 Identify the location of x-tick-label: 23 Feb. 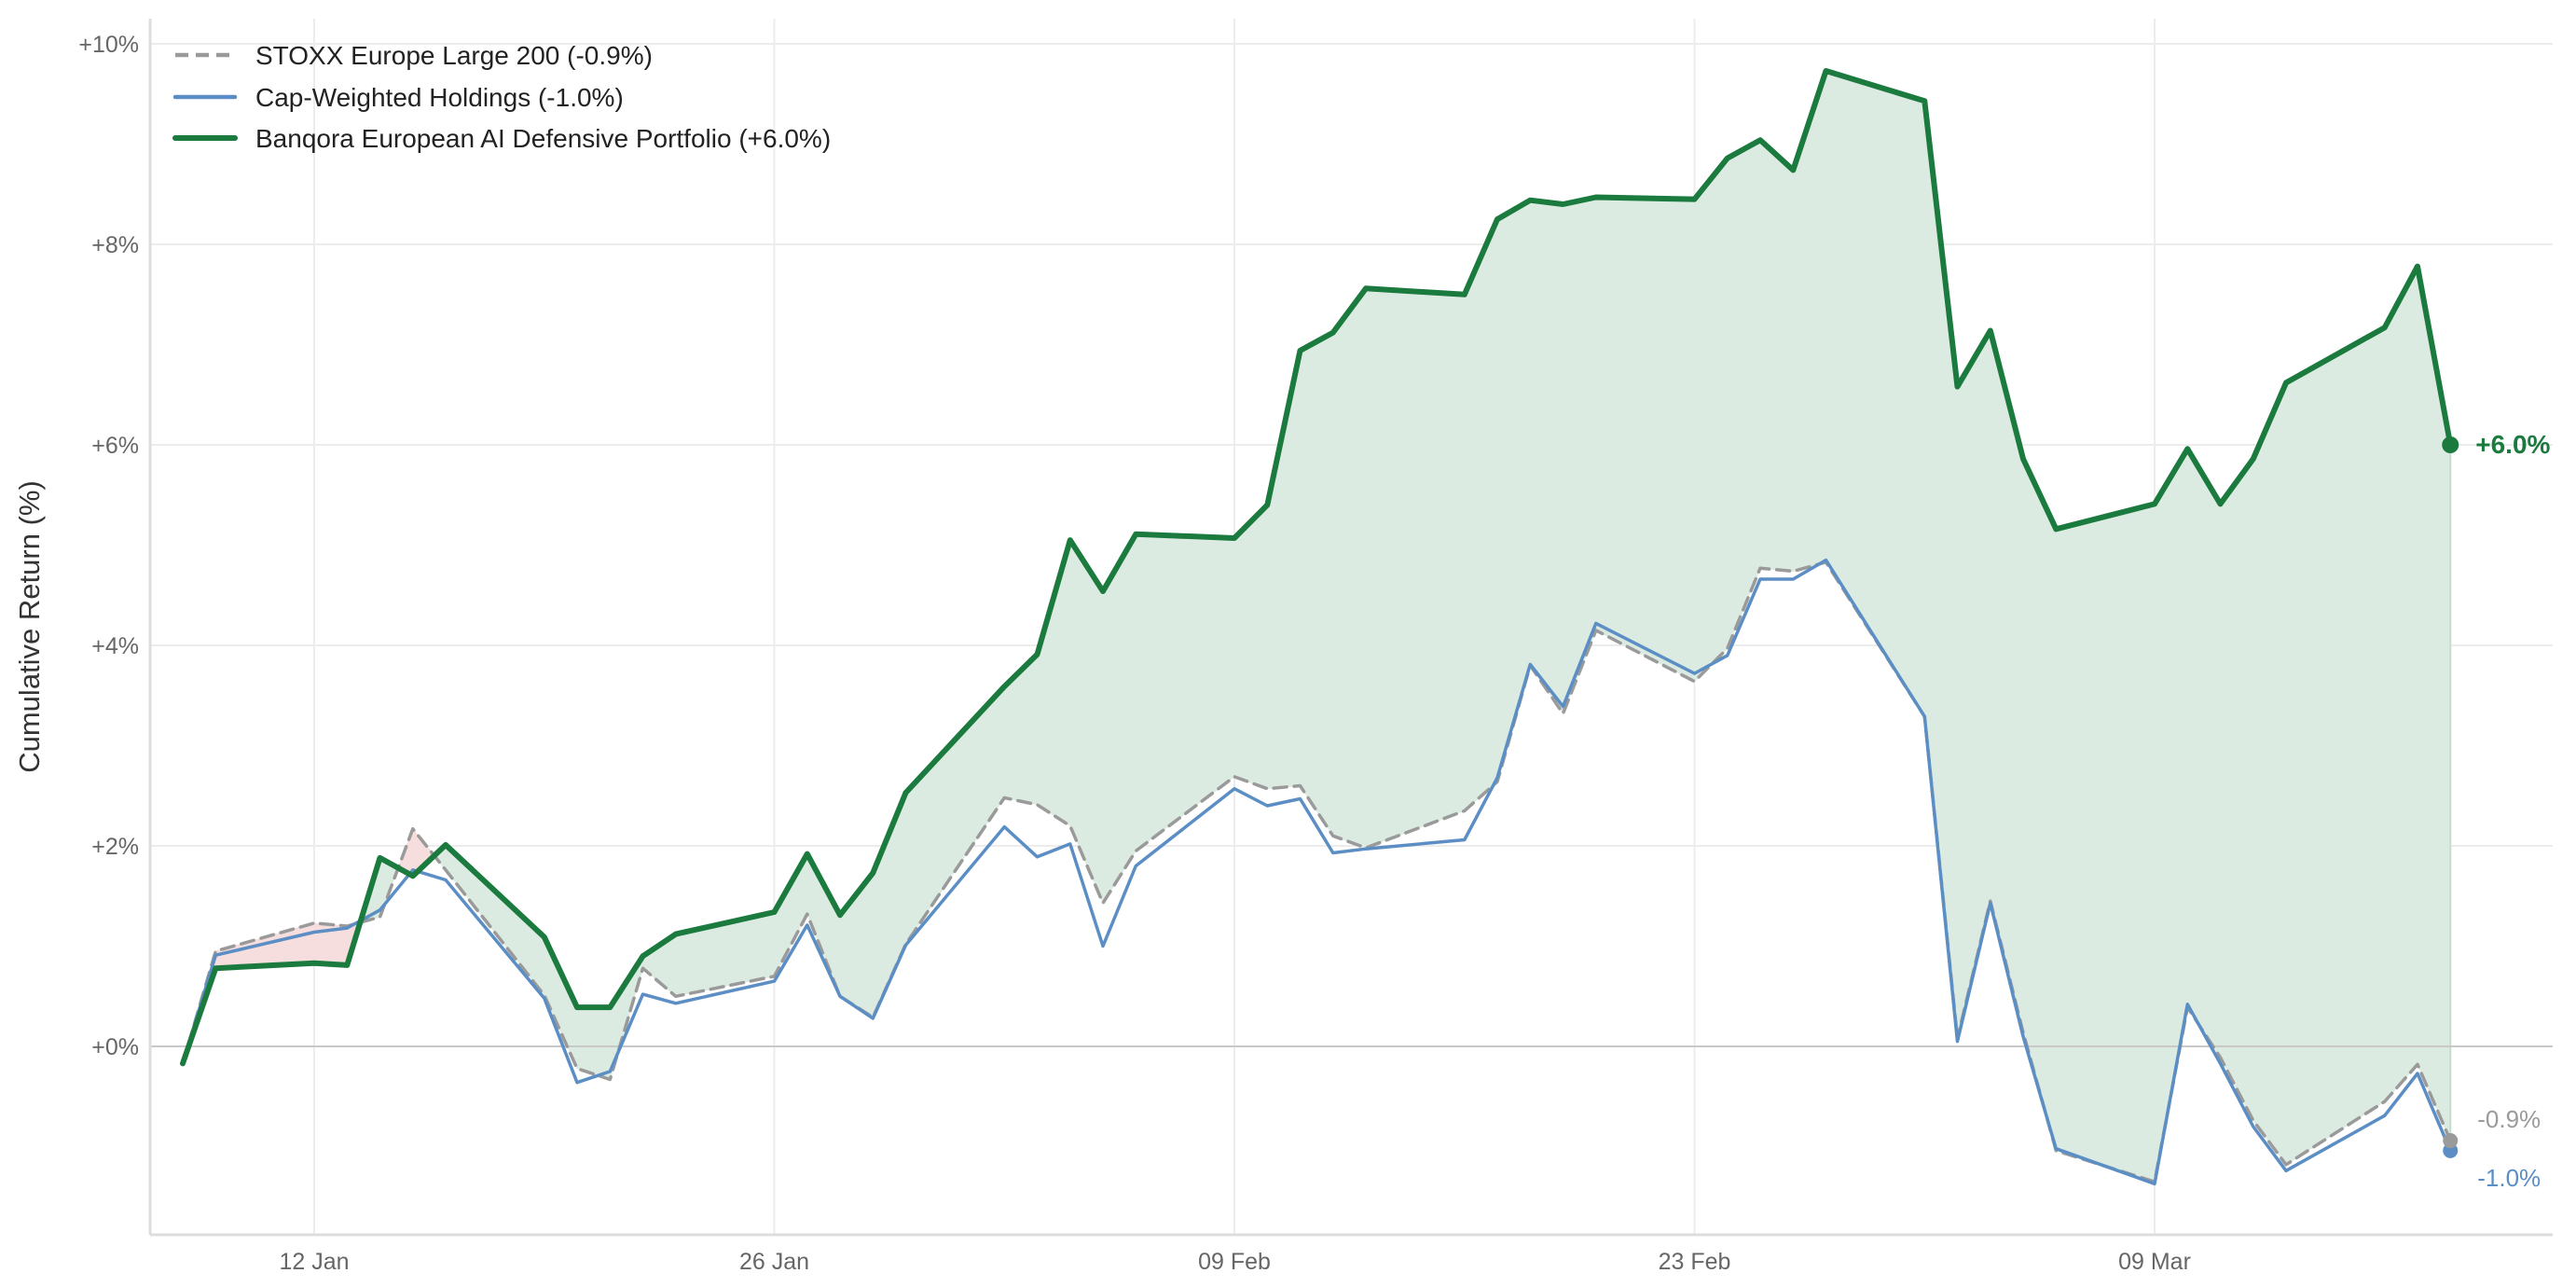
(1695, 1262).